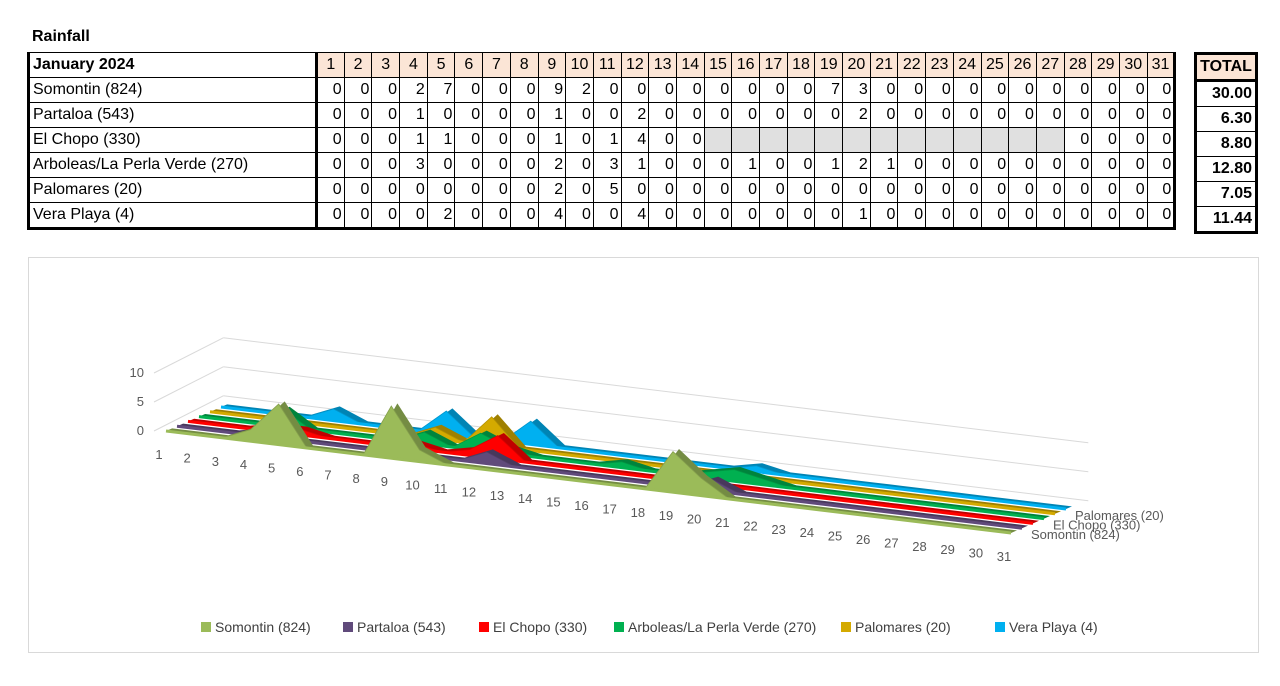 Image resolution: width=1280 pixels, height=686 pixels. What do you see at coordinates (356, 478) in the screenshot?
I see `x-tick-label: 8` at bounding box center [356, 478].